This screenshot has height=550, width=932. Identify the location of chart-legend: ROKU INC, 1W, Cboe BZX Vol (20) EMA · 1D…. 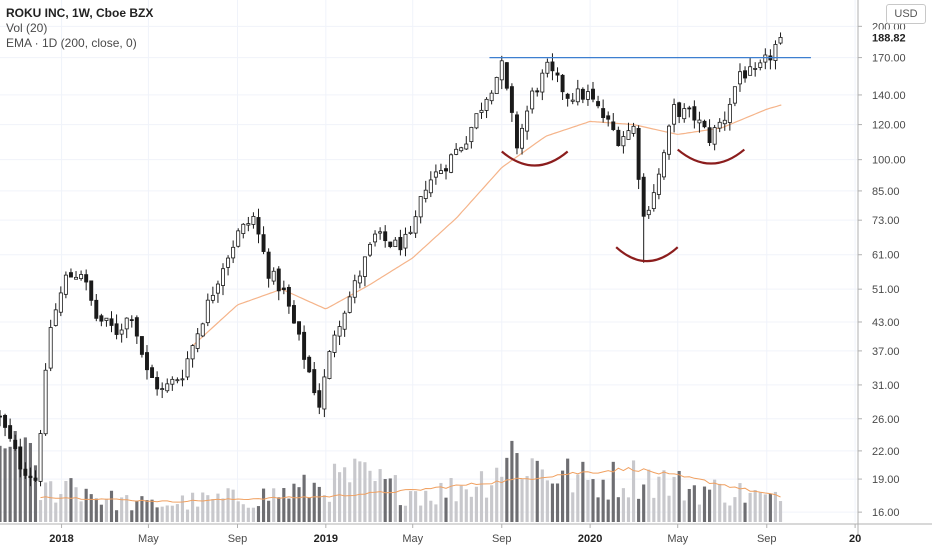
(79, 28).